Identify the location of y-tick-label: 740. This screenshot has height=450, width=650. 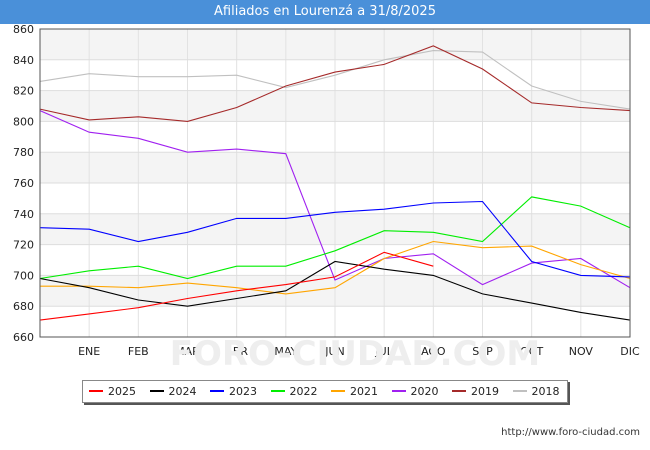
(23, 214).